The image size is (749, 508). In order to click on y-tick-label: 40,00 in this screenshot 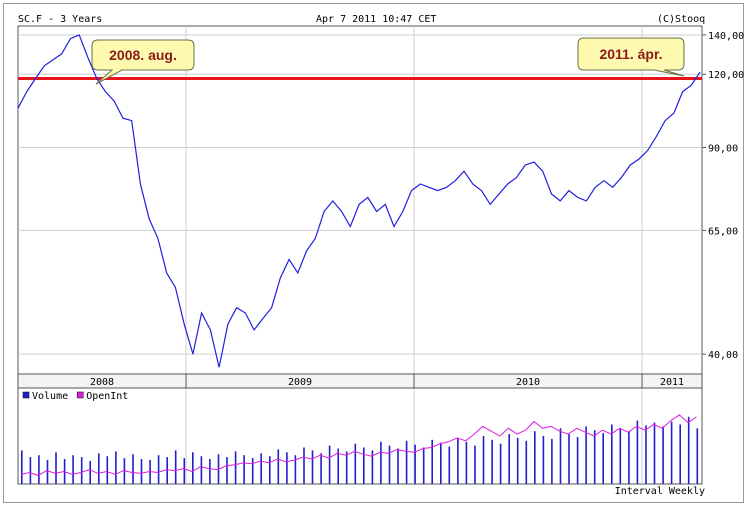, I will do `click(723, 355)`.